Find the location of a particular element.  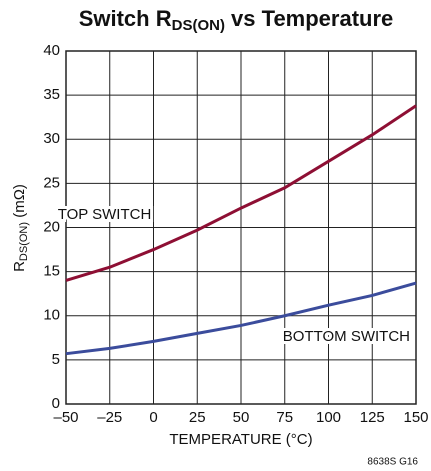

y-tick-label: 15 is located at coordinates (51, 271).